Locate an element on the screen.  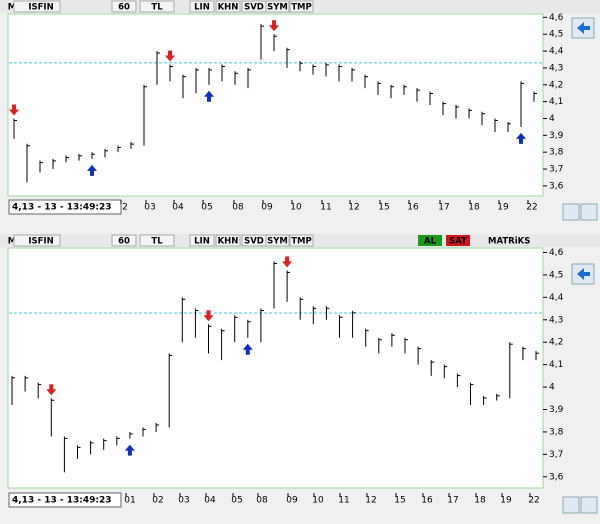
toolbar-label: TL is located at coordinates (157, 8).